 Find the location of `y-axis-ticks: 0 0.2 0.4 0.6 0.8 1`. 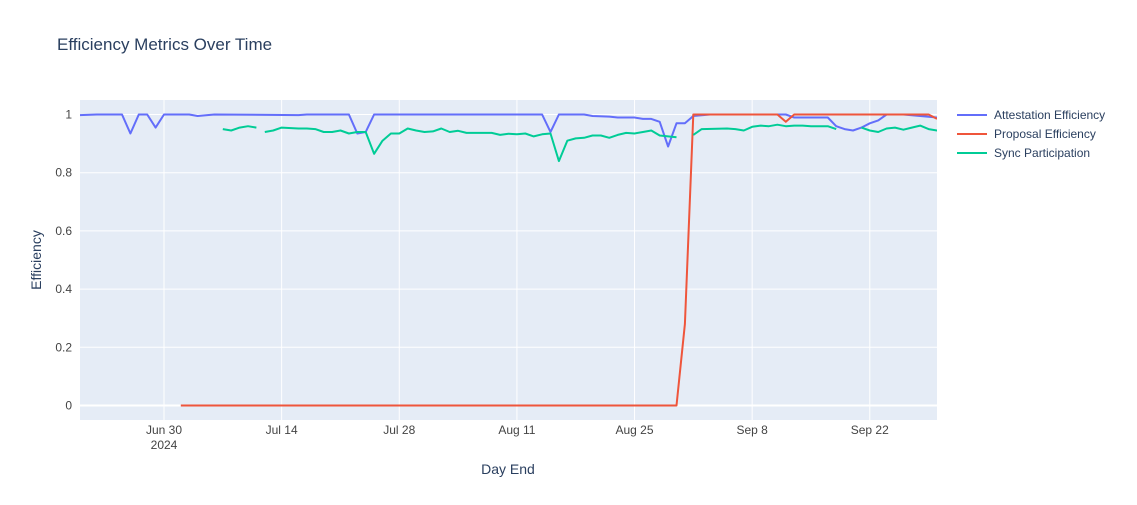

y-axis-ticks: 0 0.2 0.4 0.6 0.8 1 is located at coordinates (63, 260).